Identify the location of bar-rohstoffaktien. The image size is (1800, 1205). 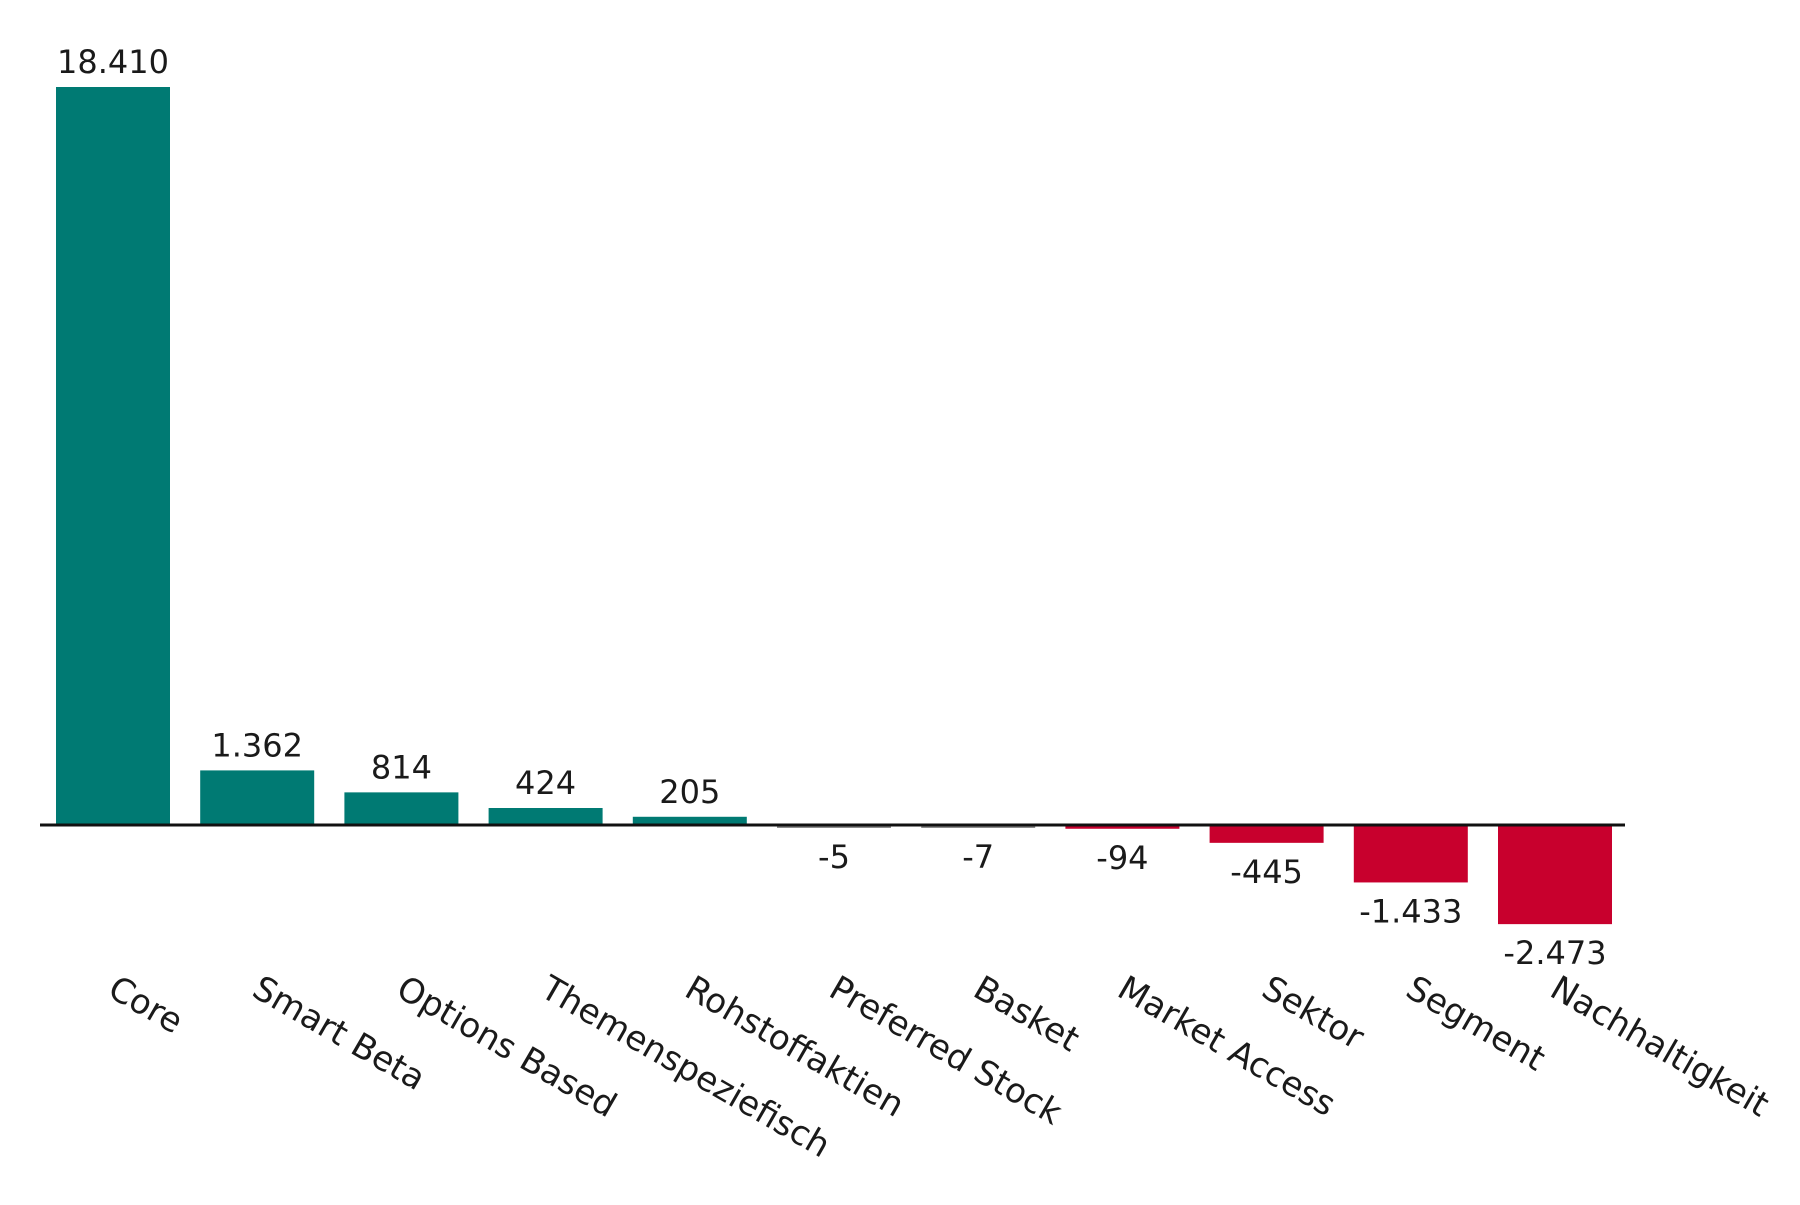
(689, 820).